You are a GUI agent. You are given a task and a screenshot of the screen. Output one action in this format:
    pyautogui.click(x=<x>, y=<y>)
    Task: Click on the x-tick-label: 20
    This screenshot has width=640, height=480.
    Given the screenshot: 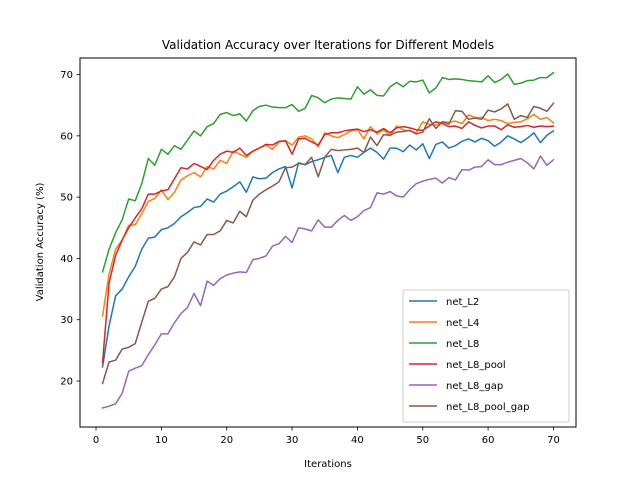 What is the action you would take?
    pyautogui.click(x=226, y=440)
    